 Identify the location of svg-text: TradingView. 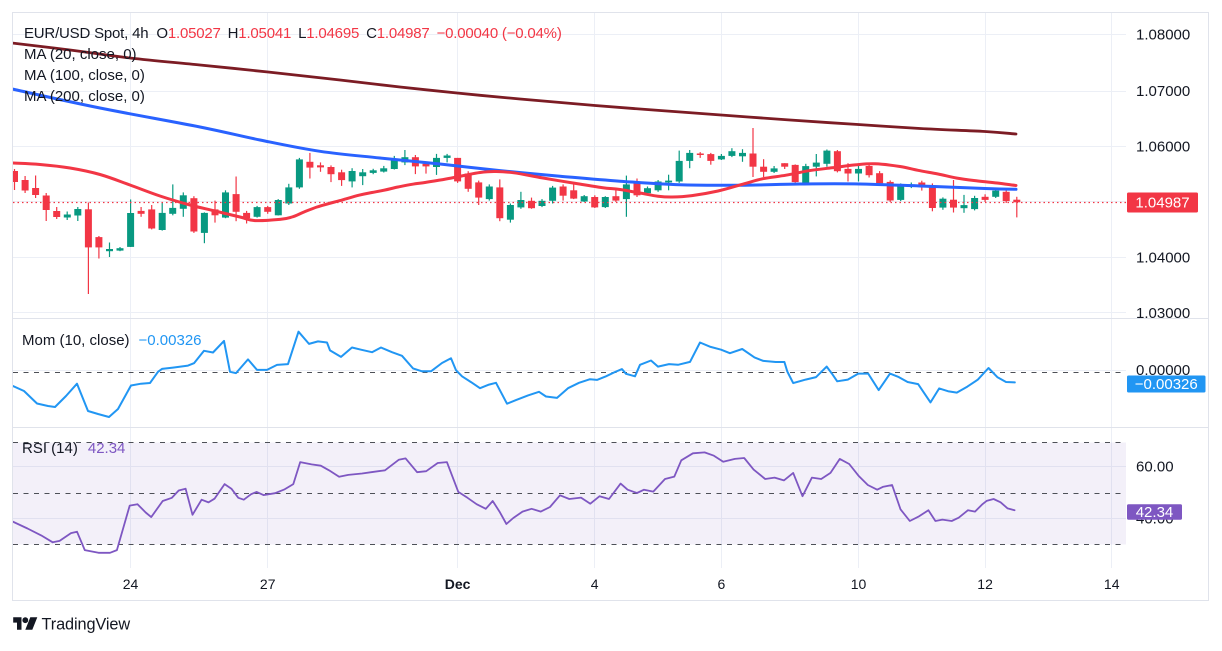
(86, 625).